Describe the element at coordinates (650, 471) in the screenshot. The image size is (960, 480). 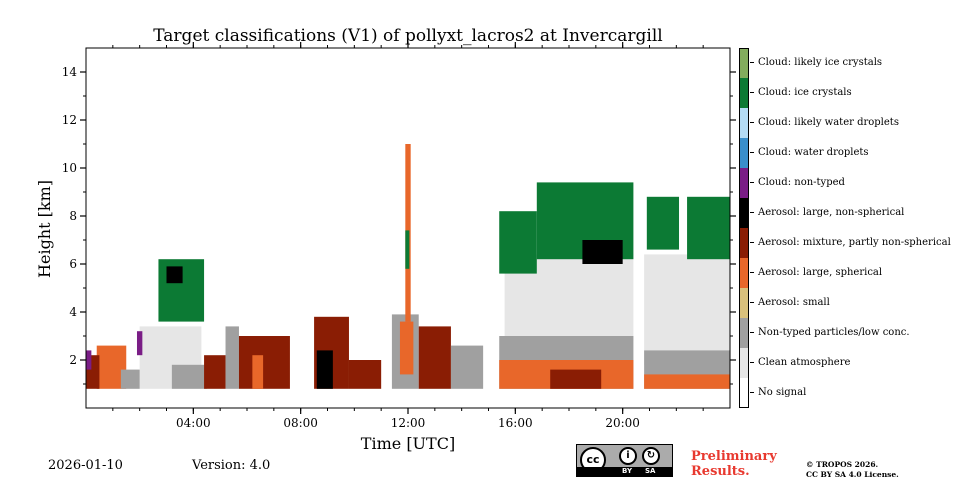
I see `cc-sa-label: SA` at that location.